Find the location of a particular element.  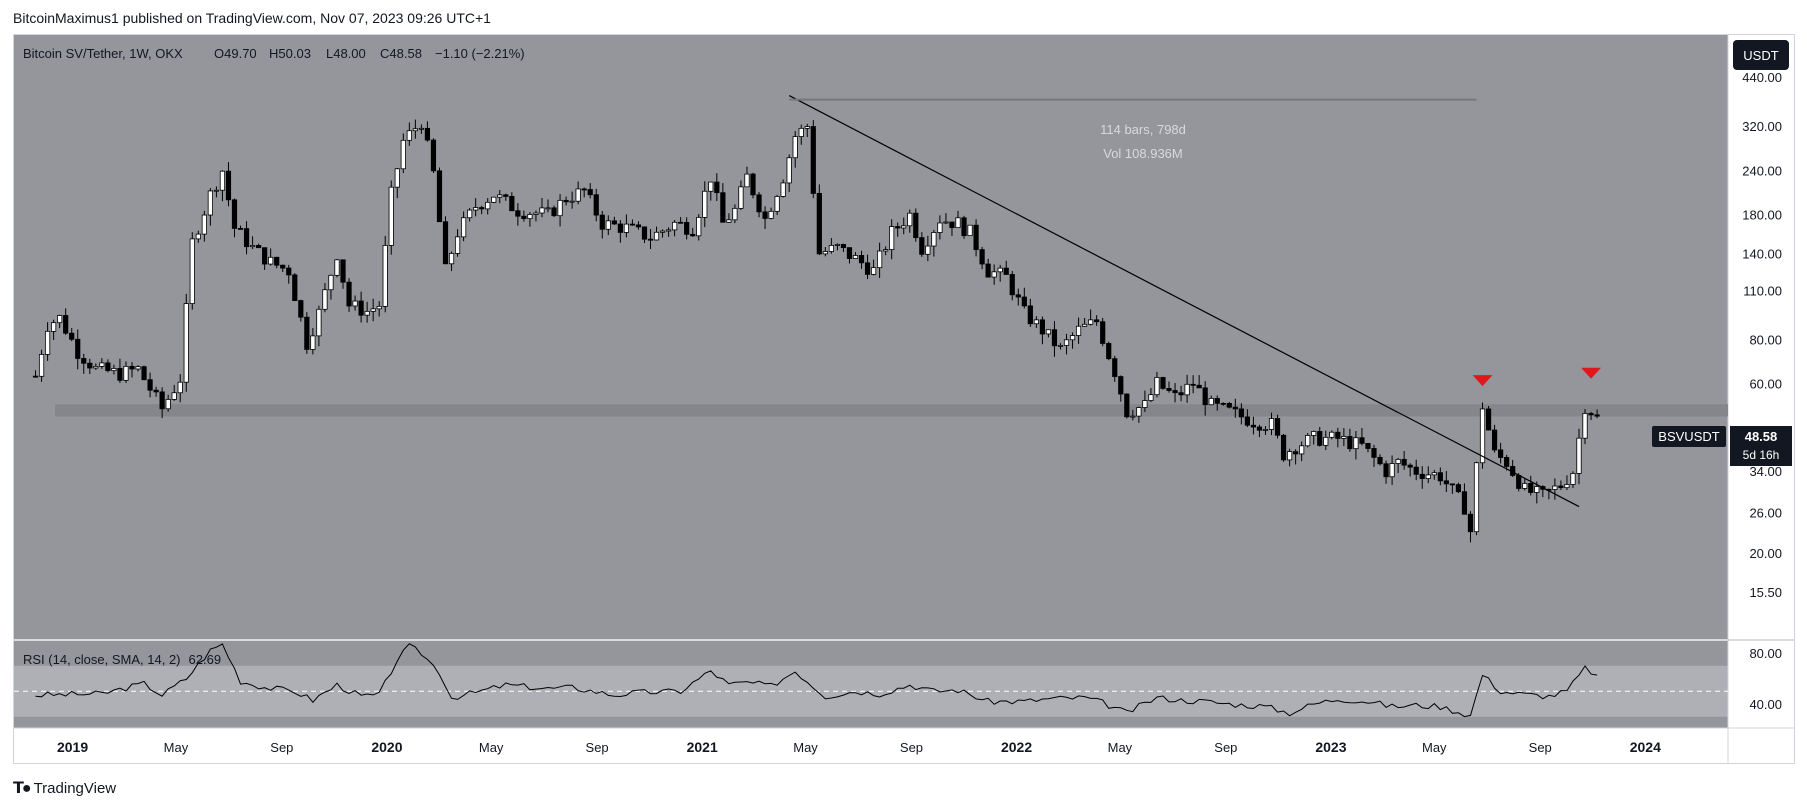

rsi-legend-label: RSI (14, close, SMA, 14, 2) 62.69 is located at coordinates (122, 659).